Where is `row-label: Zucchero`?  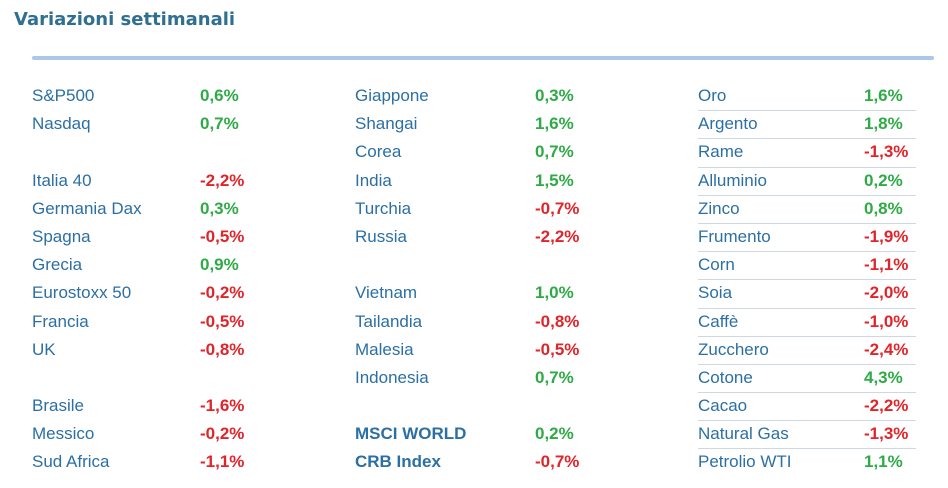 row-label: Zucchero is located at coordinates (733, 349).